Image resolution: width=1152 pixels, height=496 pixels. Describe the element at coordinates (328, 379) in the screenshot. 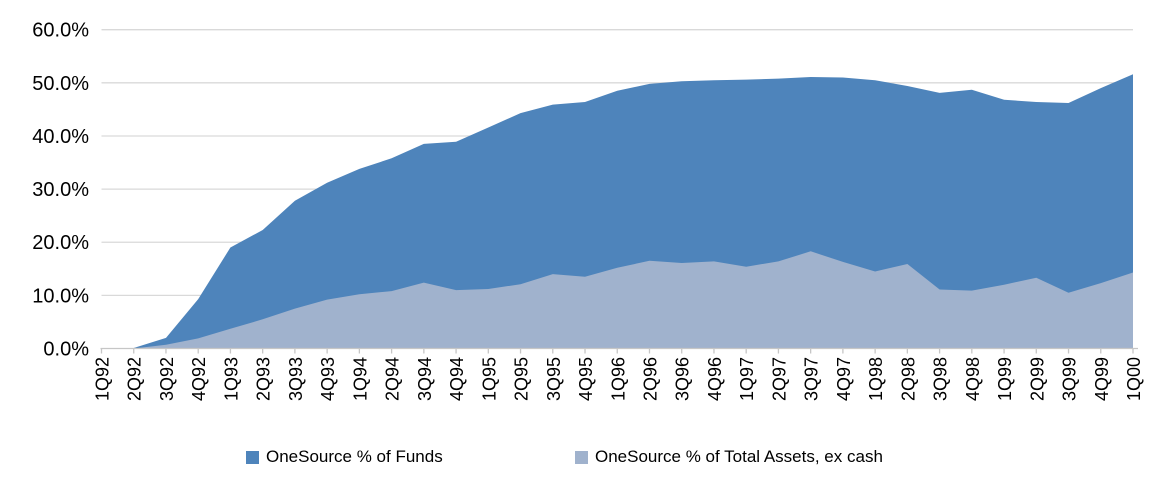

I see `x-axis-tick-label: 4Q93` at that location.